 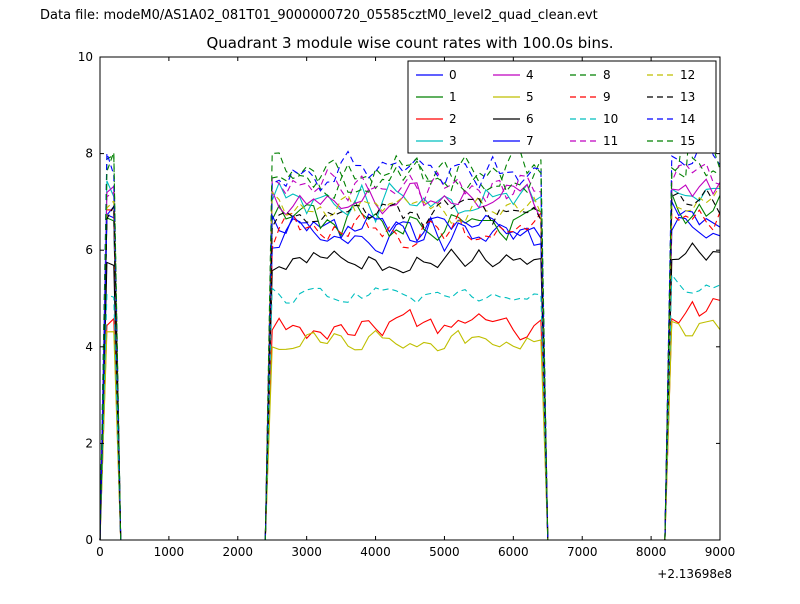 I want to click on x-axis-offset-label: +2.13698e8, so click(x=694, y=574).